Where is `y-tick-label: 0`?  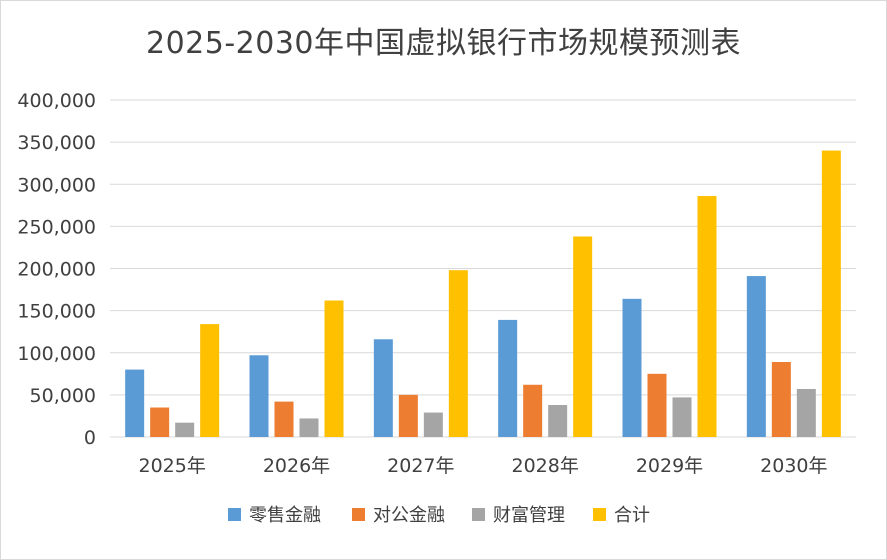
y-tick-label: 0 is located at coordinates (90, 438).